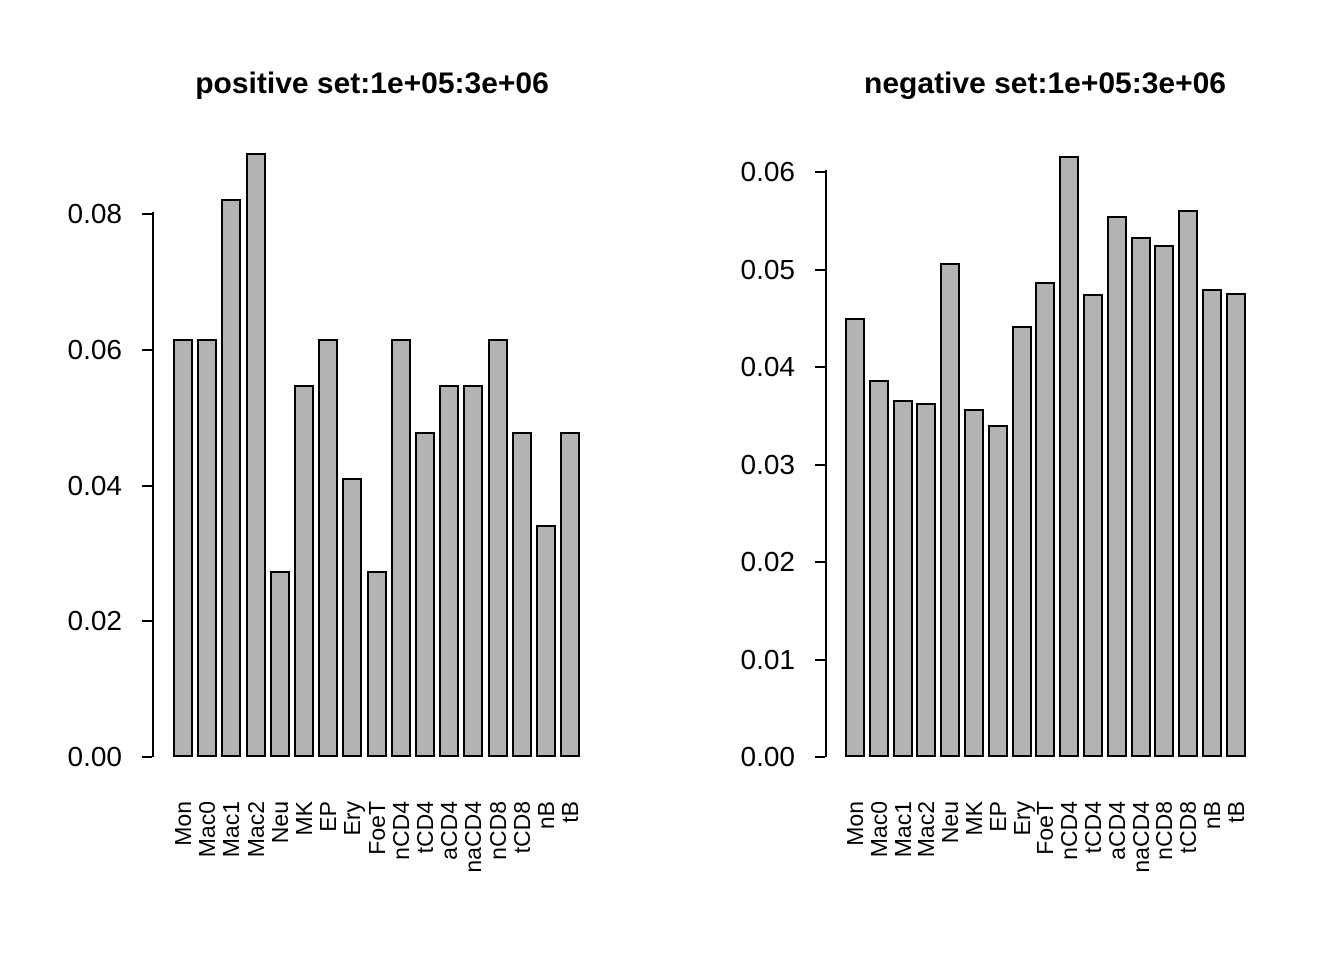  I want to click on chart-title-negative: negative set:1e+05:3e+06, so click(1045, 83).